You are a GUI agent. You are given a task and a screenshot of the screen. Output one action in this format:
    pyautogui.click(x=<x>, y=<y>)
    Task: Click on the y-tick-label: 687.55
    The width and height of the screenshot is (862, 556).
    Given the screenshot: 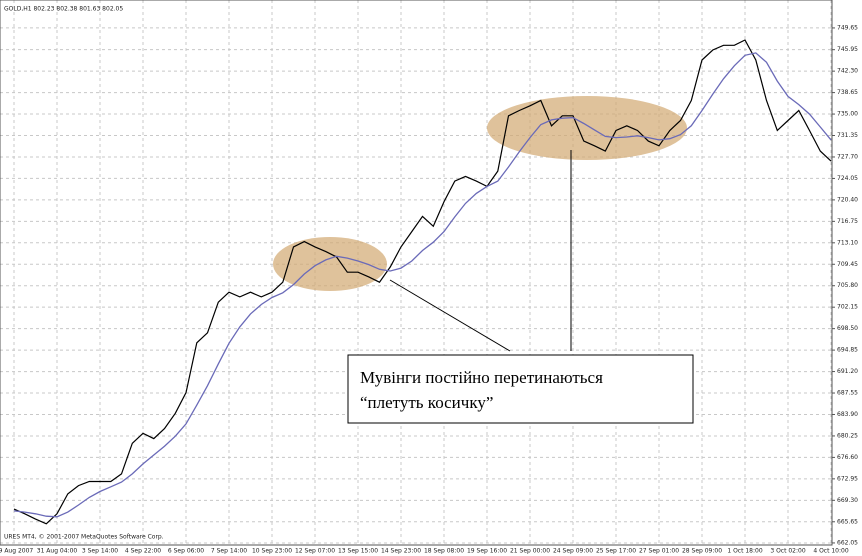 What is the action you would take?
    pyautogui.click(x=847, y=393)
    